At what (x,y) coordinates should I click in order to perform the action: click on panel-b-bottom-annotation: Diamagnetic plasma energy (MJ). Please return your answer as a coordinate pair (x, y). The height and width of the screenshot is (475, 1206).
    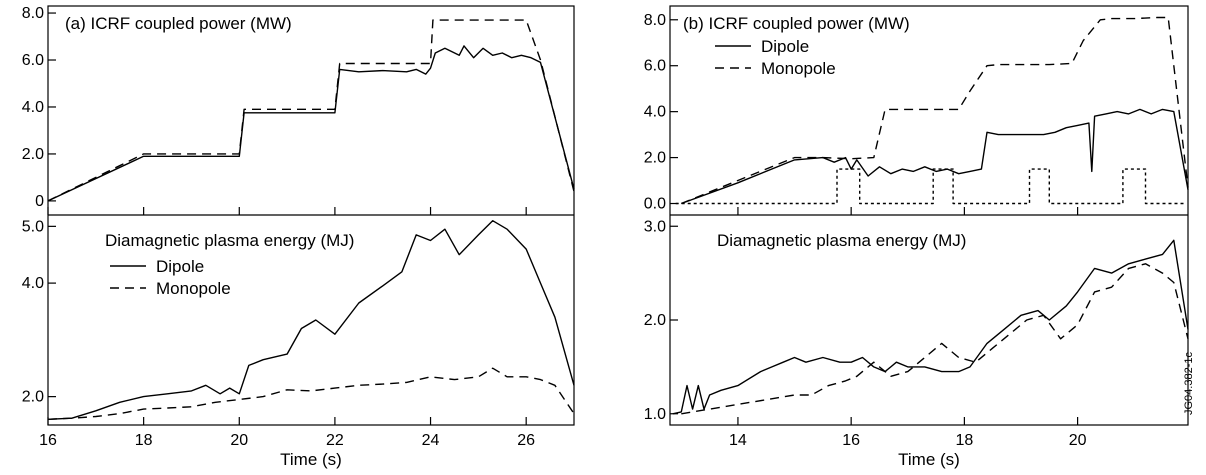
    Looking at the image, I should click on (841, 240).